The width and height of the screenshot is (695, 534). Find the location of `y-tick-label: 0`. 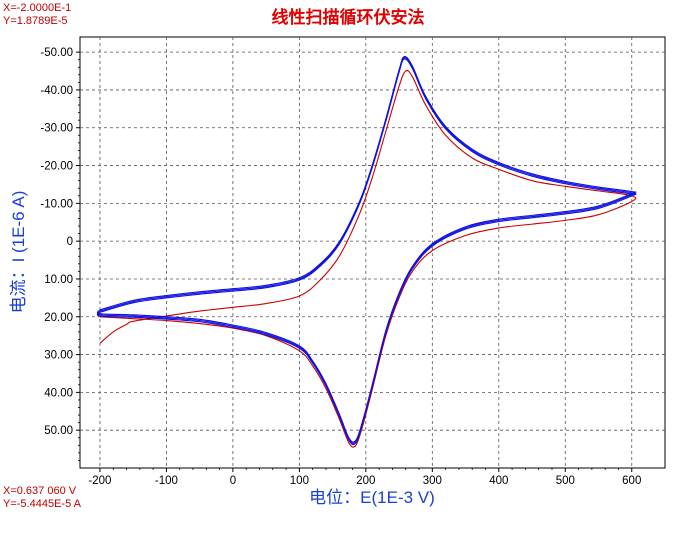

y-tick-label: 0 is located at coordinates (70, 242).